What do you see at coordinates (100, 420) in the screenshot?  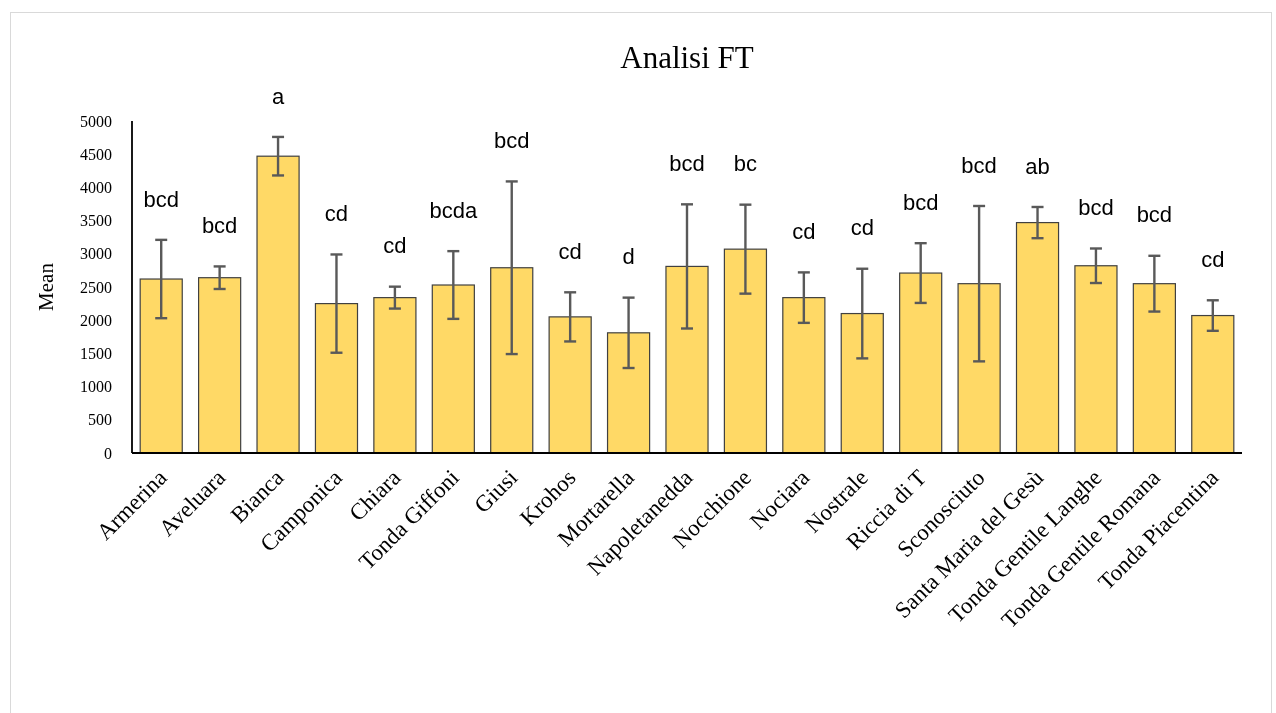 I see `y-tick-label: 500` at bounding box center [100, 420].